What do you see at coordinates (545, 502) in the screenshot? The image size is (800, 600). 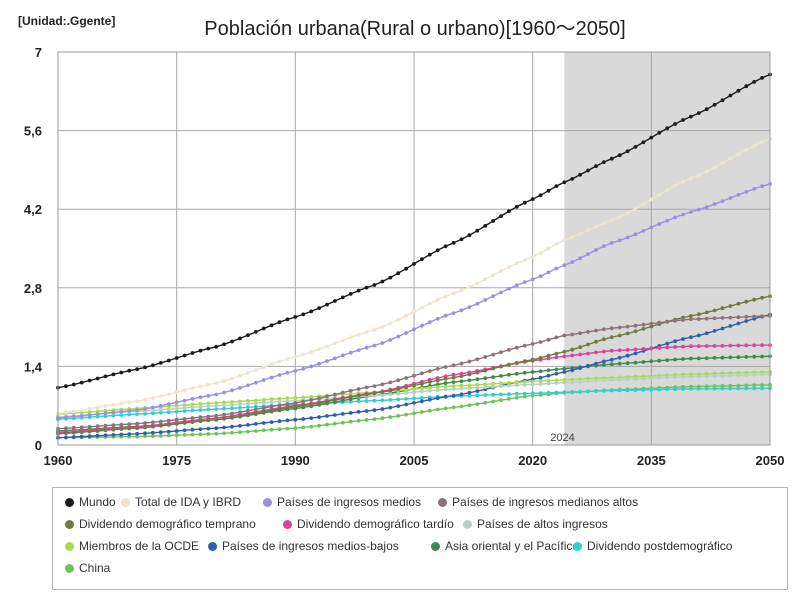 I see `legend-label: Países de ingresos medianos altos` at bounding box center [545, 502].